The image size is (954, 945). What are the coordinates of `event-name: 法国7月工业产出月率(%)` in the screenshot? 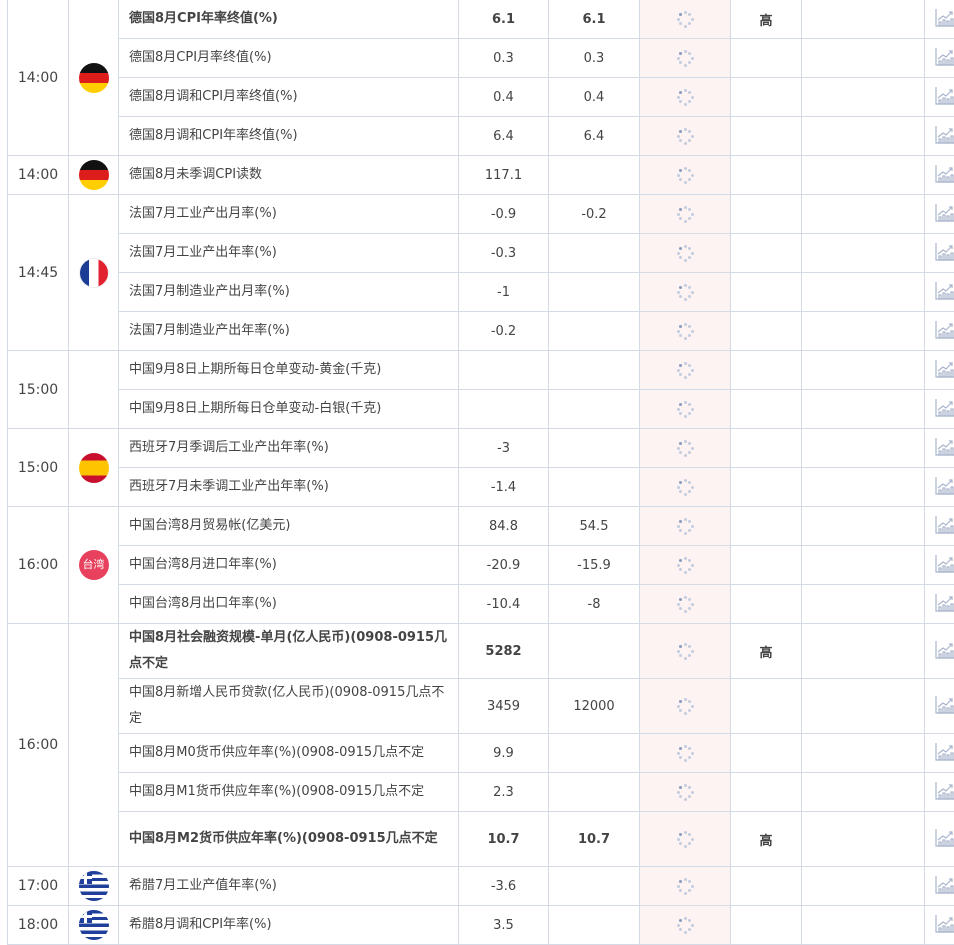 It's located at (289, 214).